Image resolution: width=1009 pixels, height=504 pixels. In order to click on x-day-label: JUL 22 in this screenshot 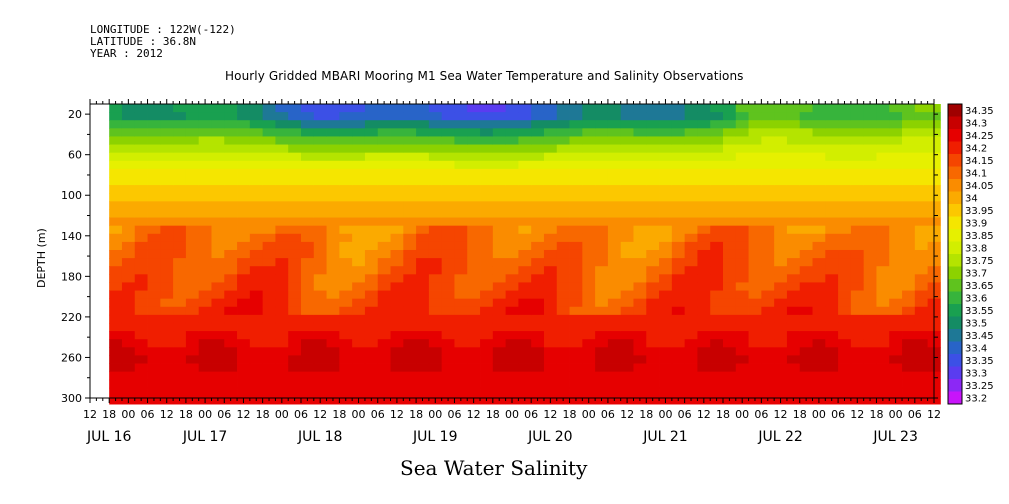, I will do `click(779, 437)`.